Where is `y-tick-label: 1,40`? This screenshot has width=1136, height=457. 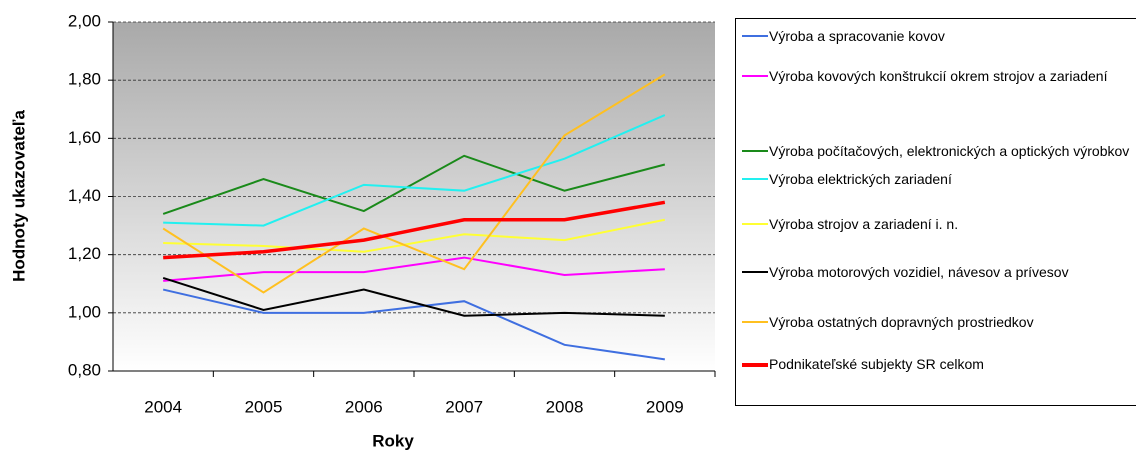 y-tick-label: 1,40 is located at coordinates (84, 195).